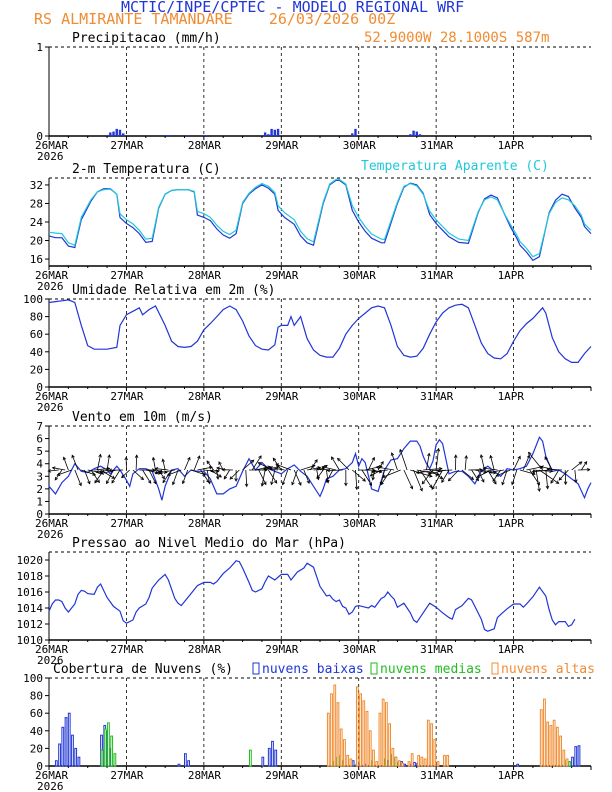  Describe the element at coordinates (457, 38) in the screenshot. I see `station-location: 52.9000W 28.1000S 587m` at that location.